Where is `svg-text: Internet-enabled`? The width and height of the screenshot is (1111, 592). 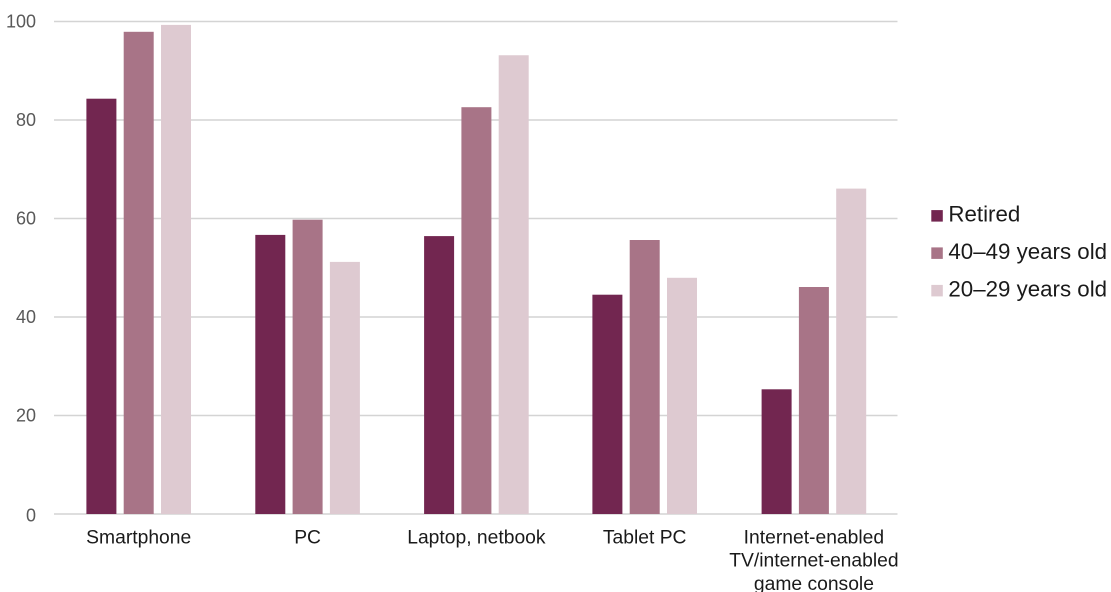
svg-text: Internet-enabled is located at coordinates (814, 538).